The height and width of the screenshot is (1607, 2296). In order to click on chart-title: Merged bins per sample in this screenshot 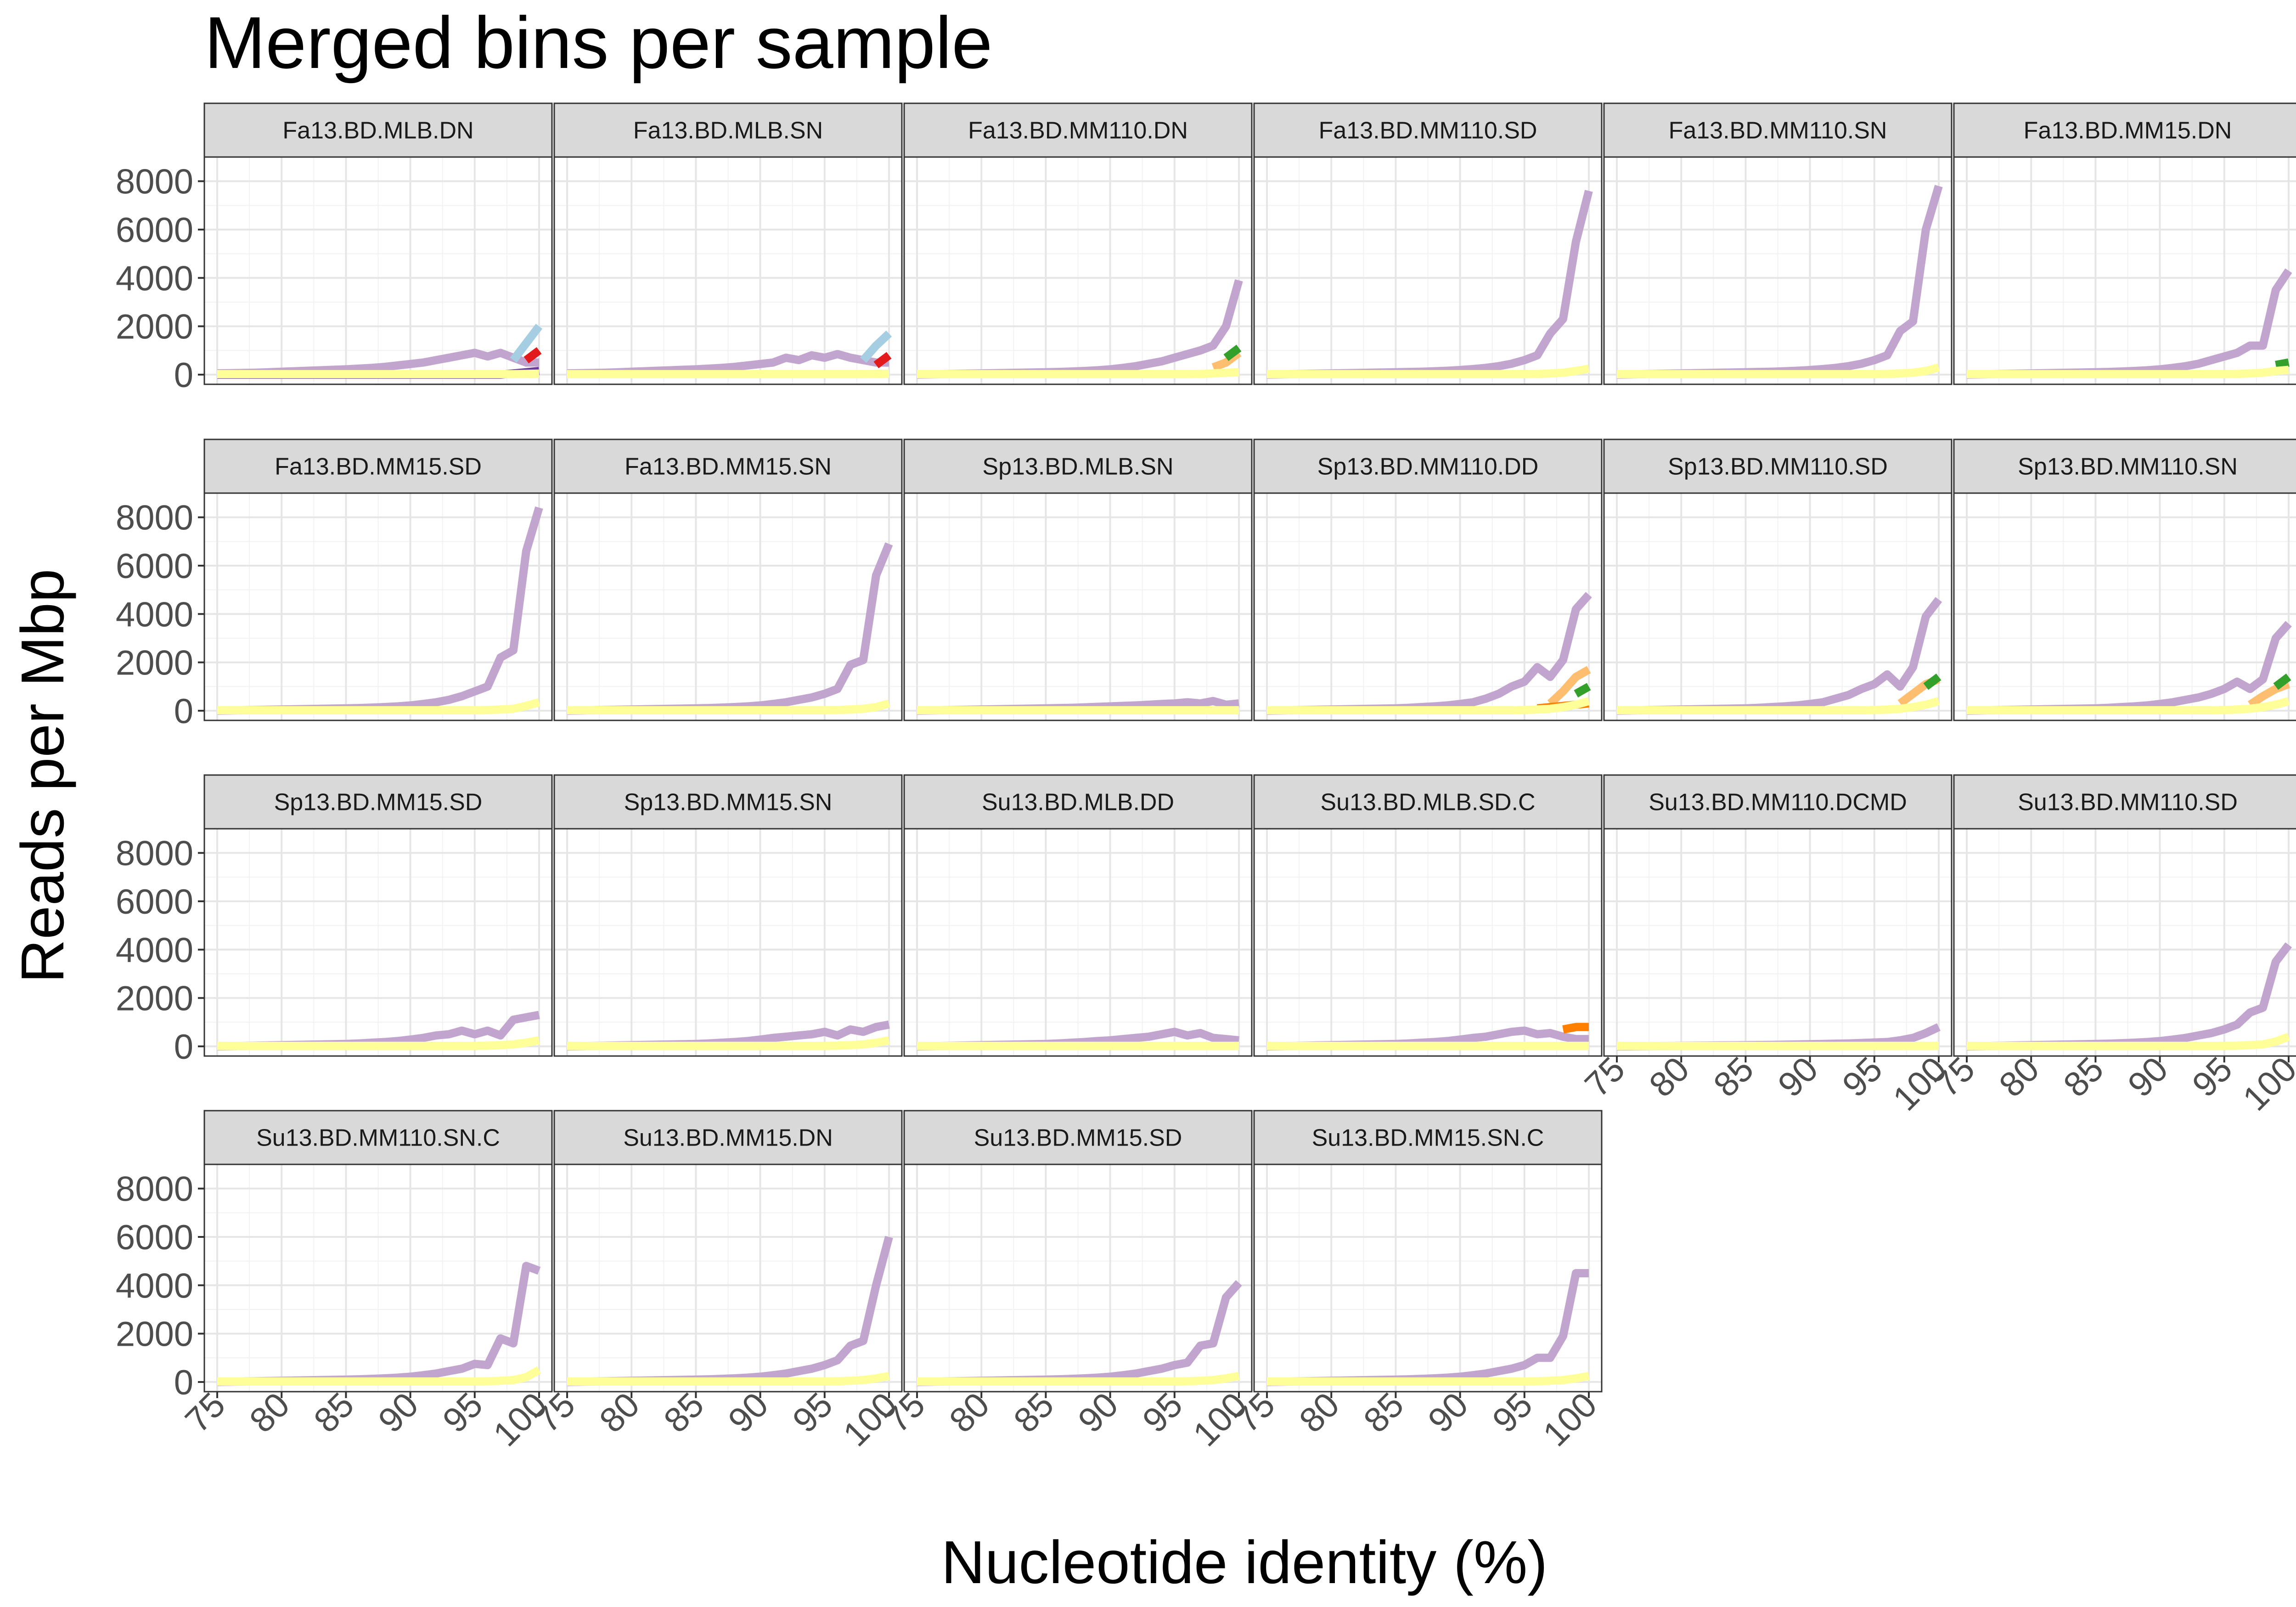, I will do `click(598, 42)`.